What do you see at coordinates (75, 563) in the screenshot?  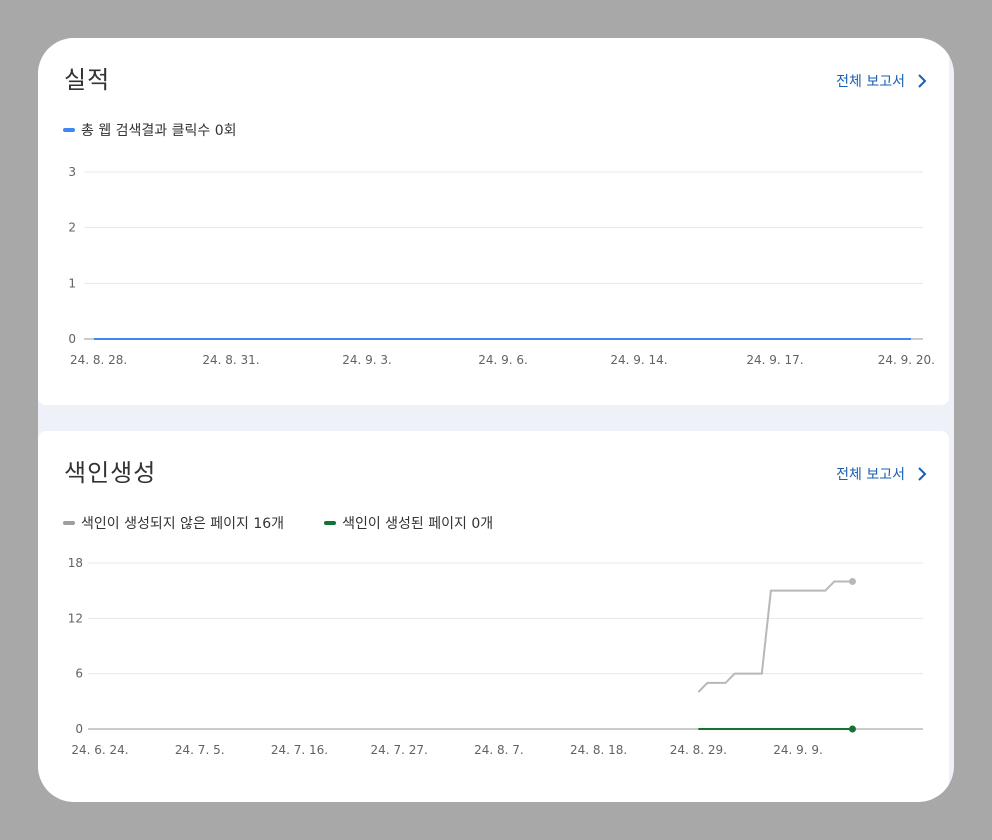 I see `y-tick-label: 18` at bounding box center [75, 563].